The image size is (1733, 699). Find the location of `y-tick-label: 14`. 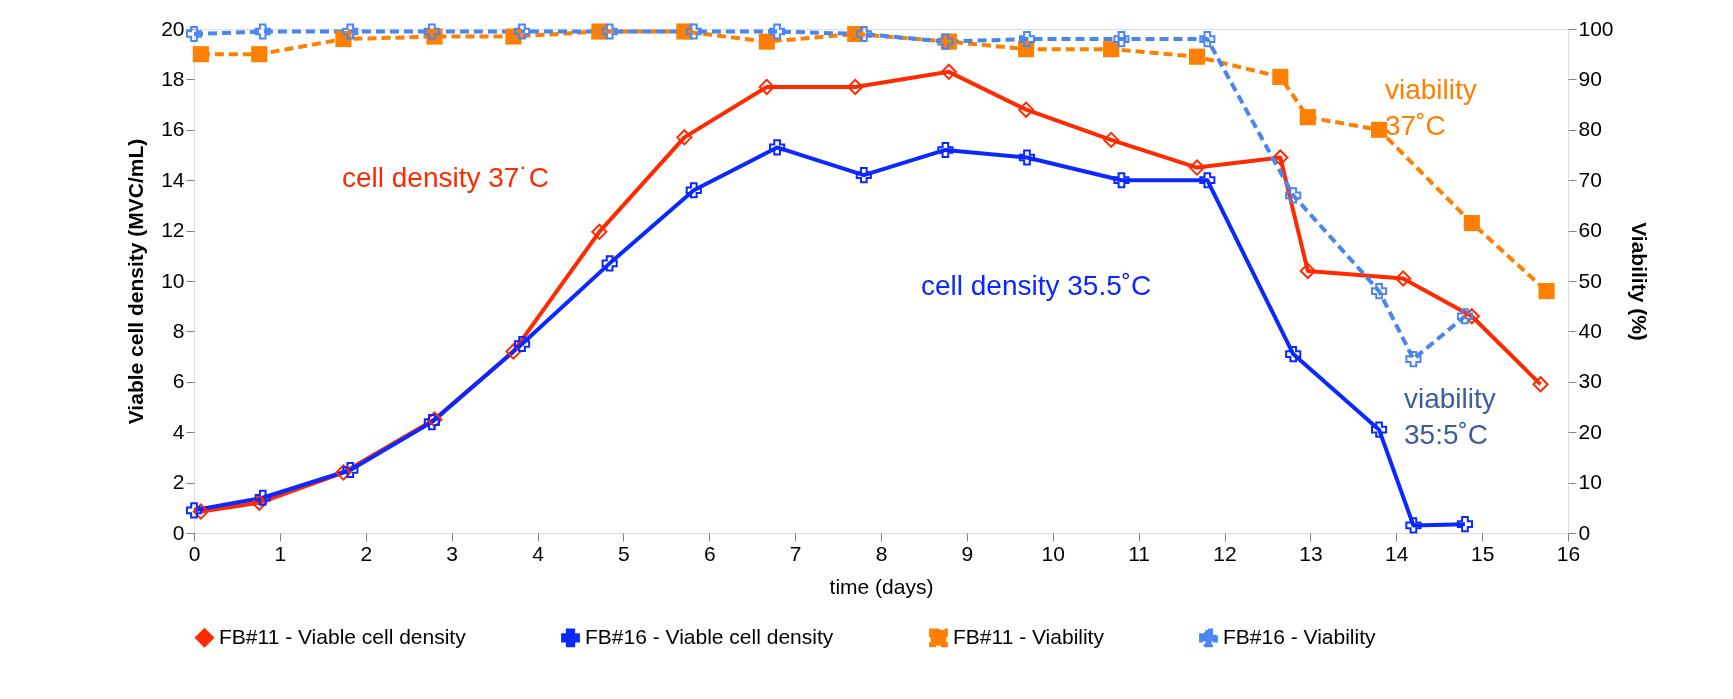

y-tick-label: 14 is located at coordinates (173, 179).